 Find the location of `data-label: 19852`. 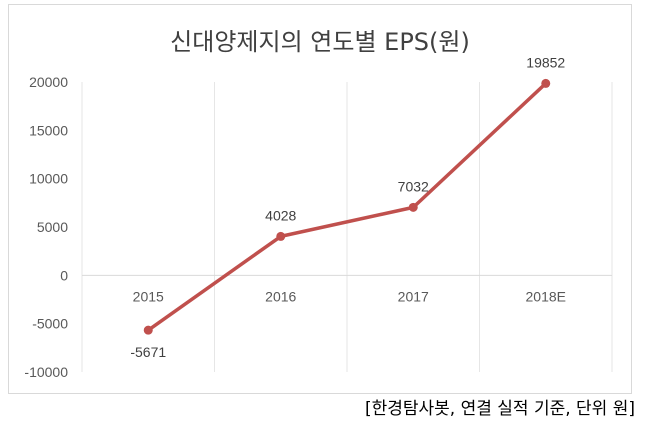

data-label: 19852 is located at coordinates (545, 62).